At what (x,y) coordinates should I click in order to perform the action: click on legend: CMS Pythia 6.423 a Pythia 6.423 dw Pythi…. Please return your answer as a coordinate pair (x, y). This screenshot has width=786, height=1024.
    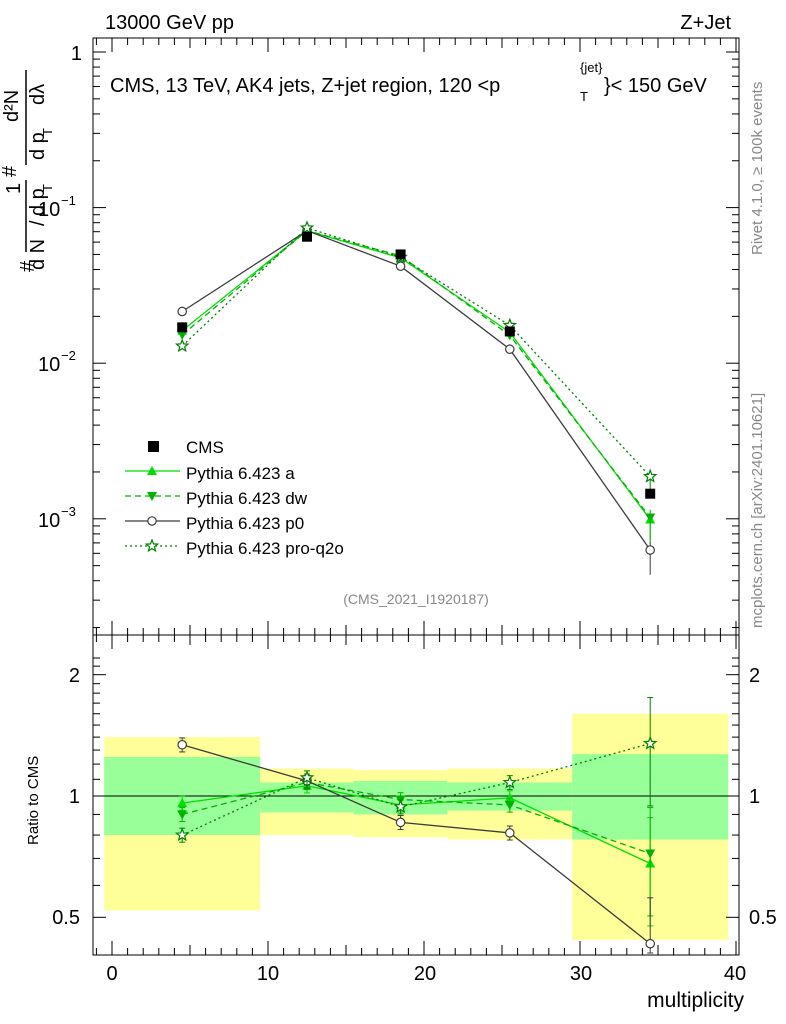
    Looking at the image, I should click on (234, 498).